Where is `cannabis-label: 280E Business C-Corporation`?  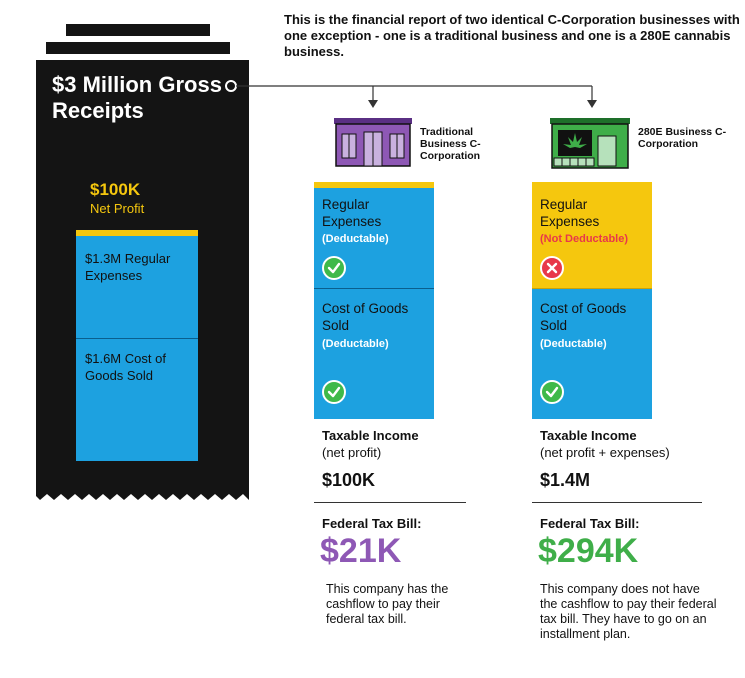
cannabis-label: 280E Business C-Corporation is located at coordinates (682, 138).